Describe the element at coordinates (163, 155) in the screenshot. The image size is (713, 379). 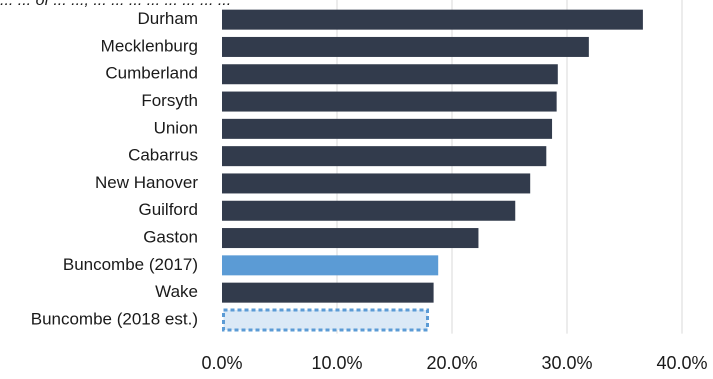
I see `category-label: Cabarrus` at that location.